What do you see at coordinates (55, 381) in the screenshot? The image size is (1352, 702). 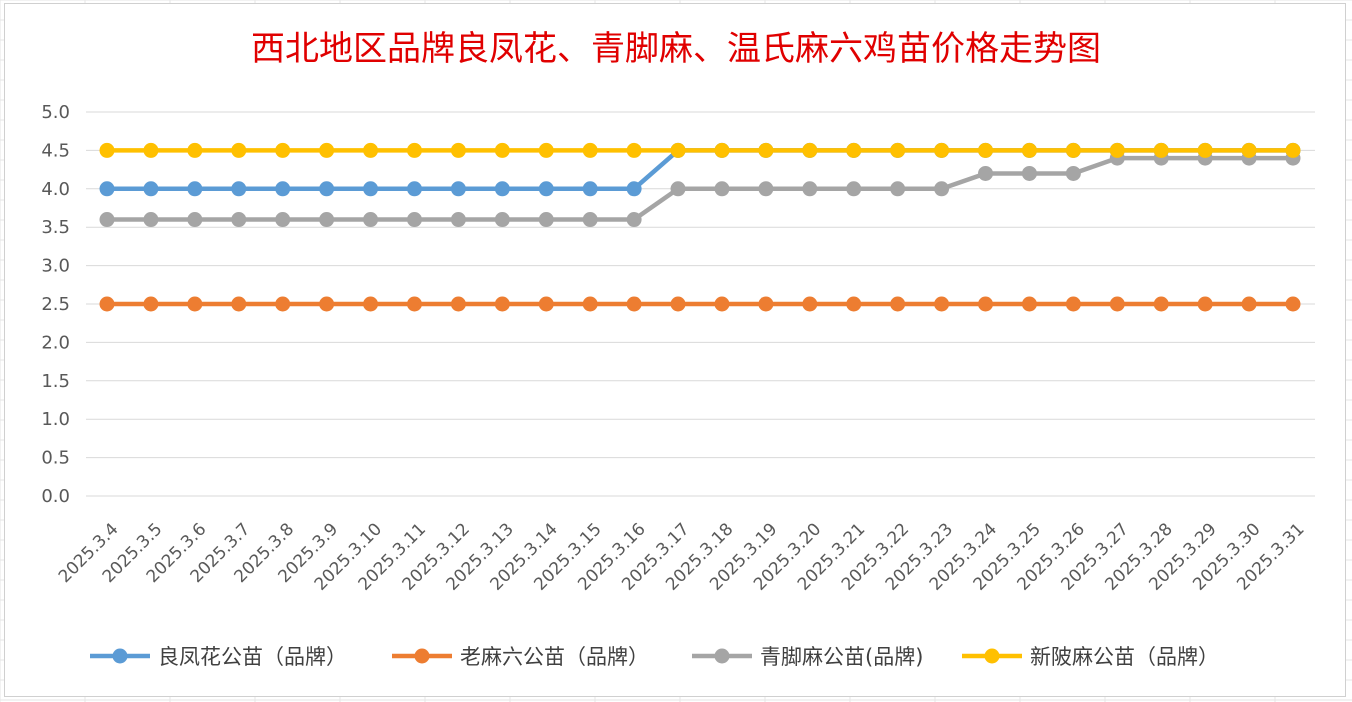 I see `y-tick-label: 1.5` at bounding box center [55, 381].